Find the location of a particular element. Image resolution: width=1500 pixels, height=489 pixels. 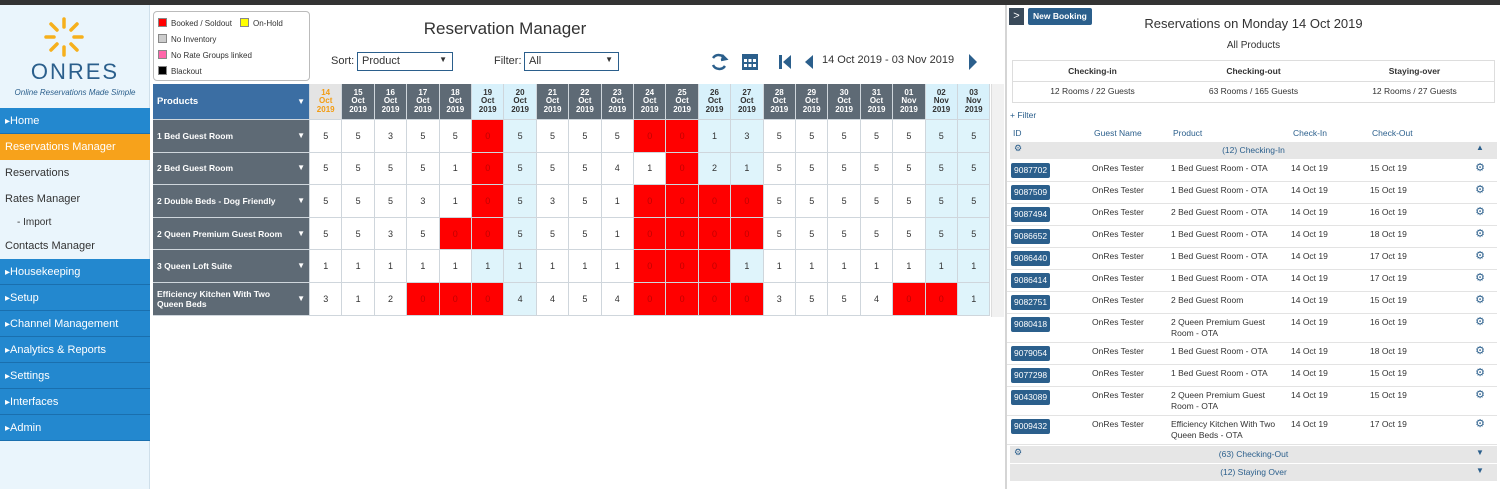

booking-id: 9043089 is located at coordinates (1031, 397).